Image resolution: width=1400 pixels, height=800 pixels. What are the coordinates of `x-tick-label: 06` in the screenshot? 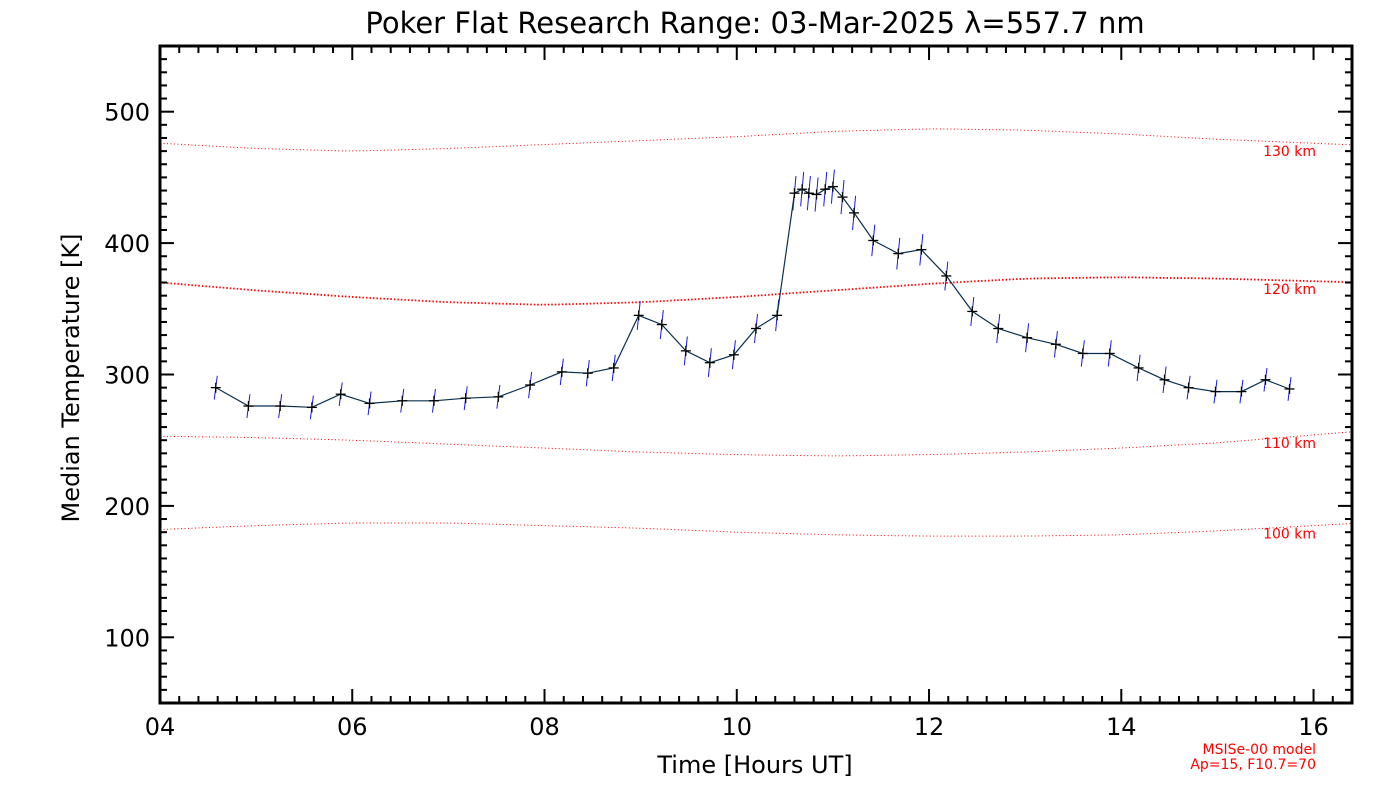 It's located at (352, 727).